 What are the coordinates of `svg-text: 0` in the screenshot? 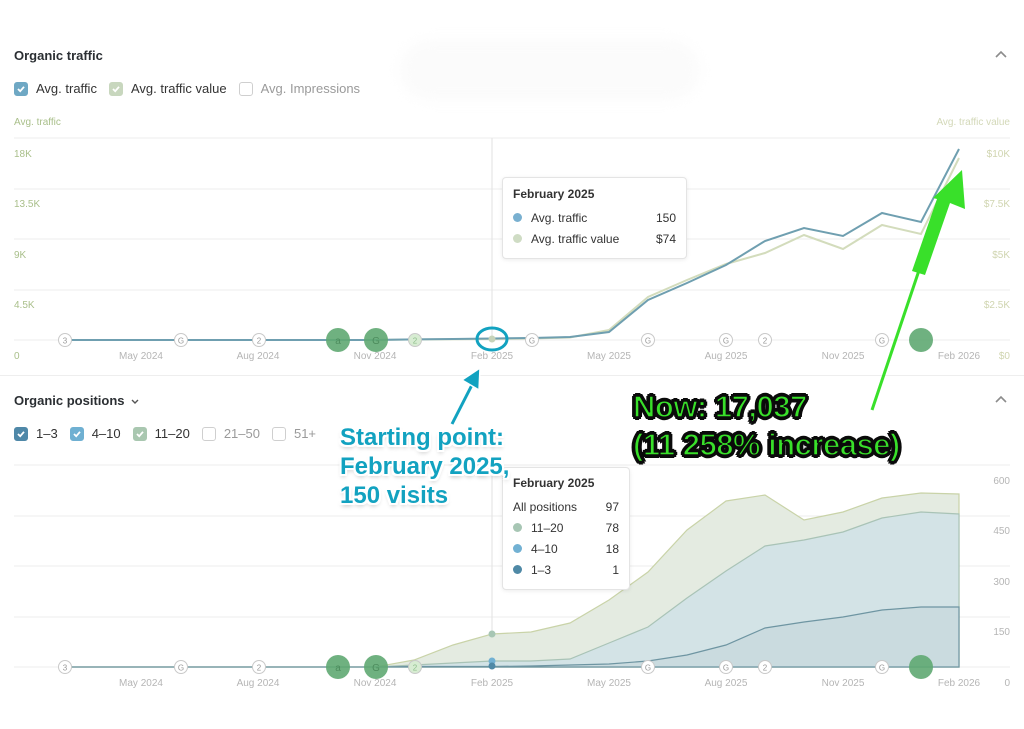 It's located at (17, 356).